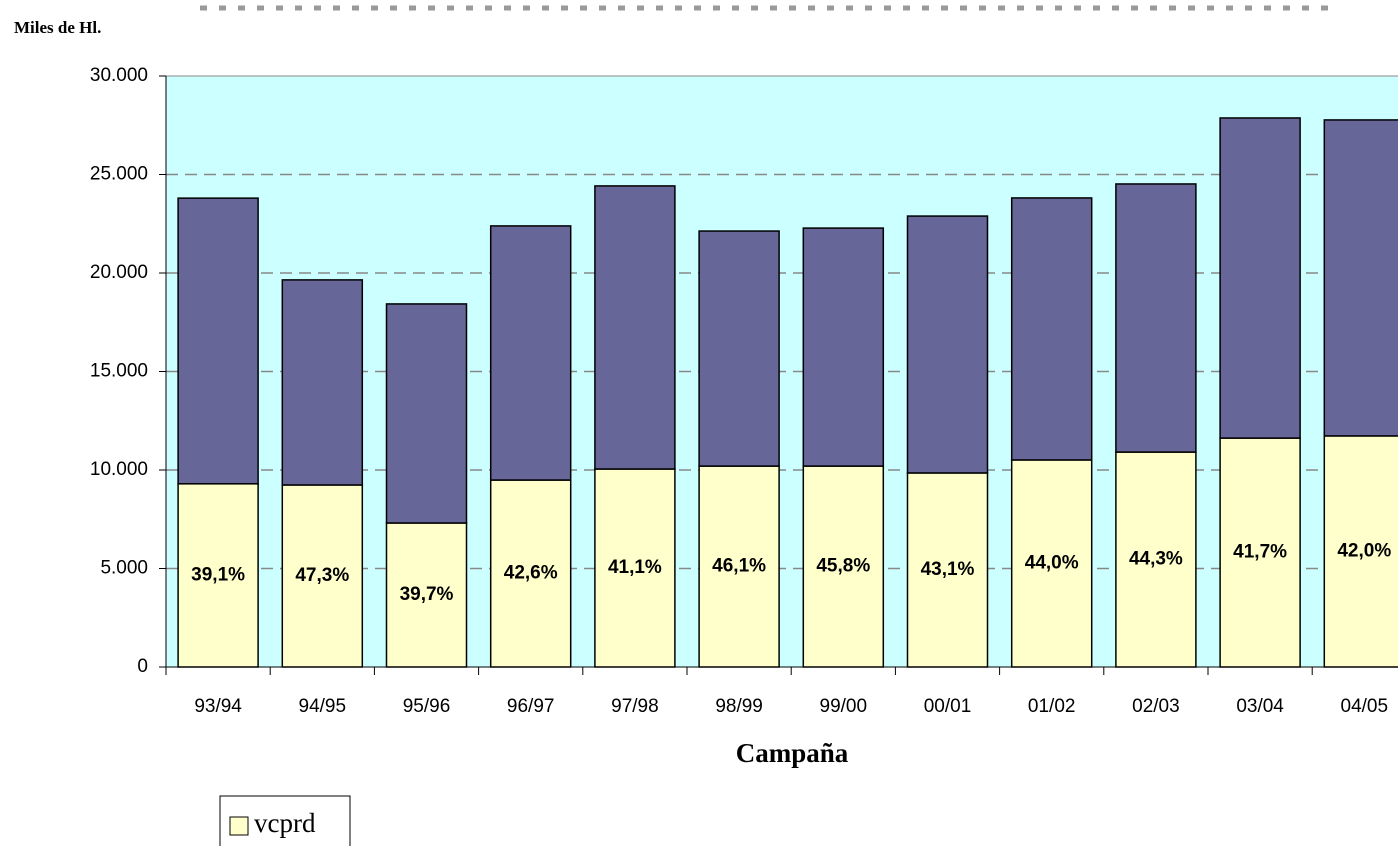 The width and height of the screenshot is (1398, 846). I want to click on x-tick-label: 96/97, so click(531, 706).